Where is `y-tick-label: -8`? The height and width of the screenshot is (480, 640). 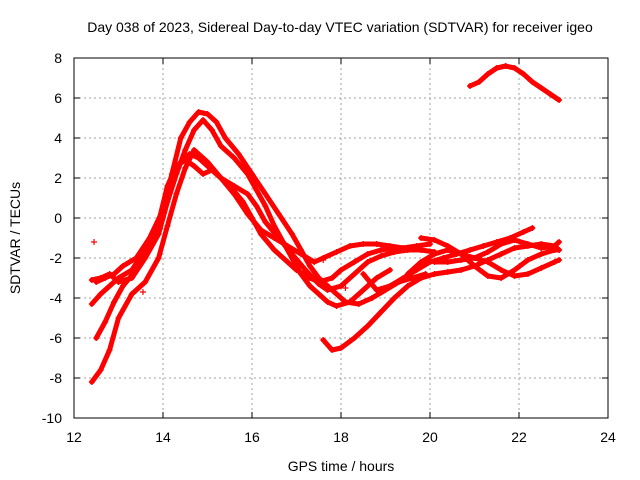
y-tick-label: -8 is located at coordinates (56, 378).